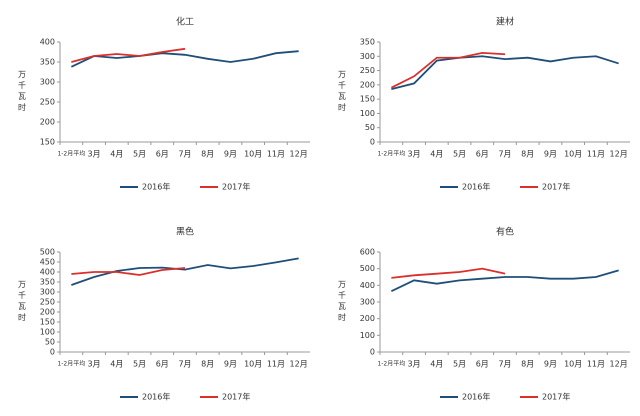  Describe the element at coordinates (185, 232) in the screenshot. I see `chart-title: 黑色` at that location.